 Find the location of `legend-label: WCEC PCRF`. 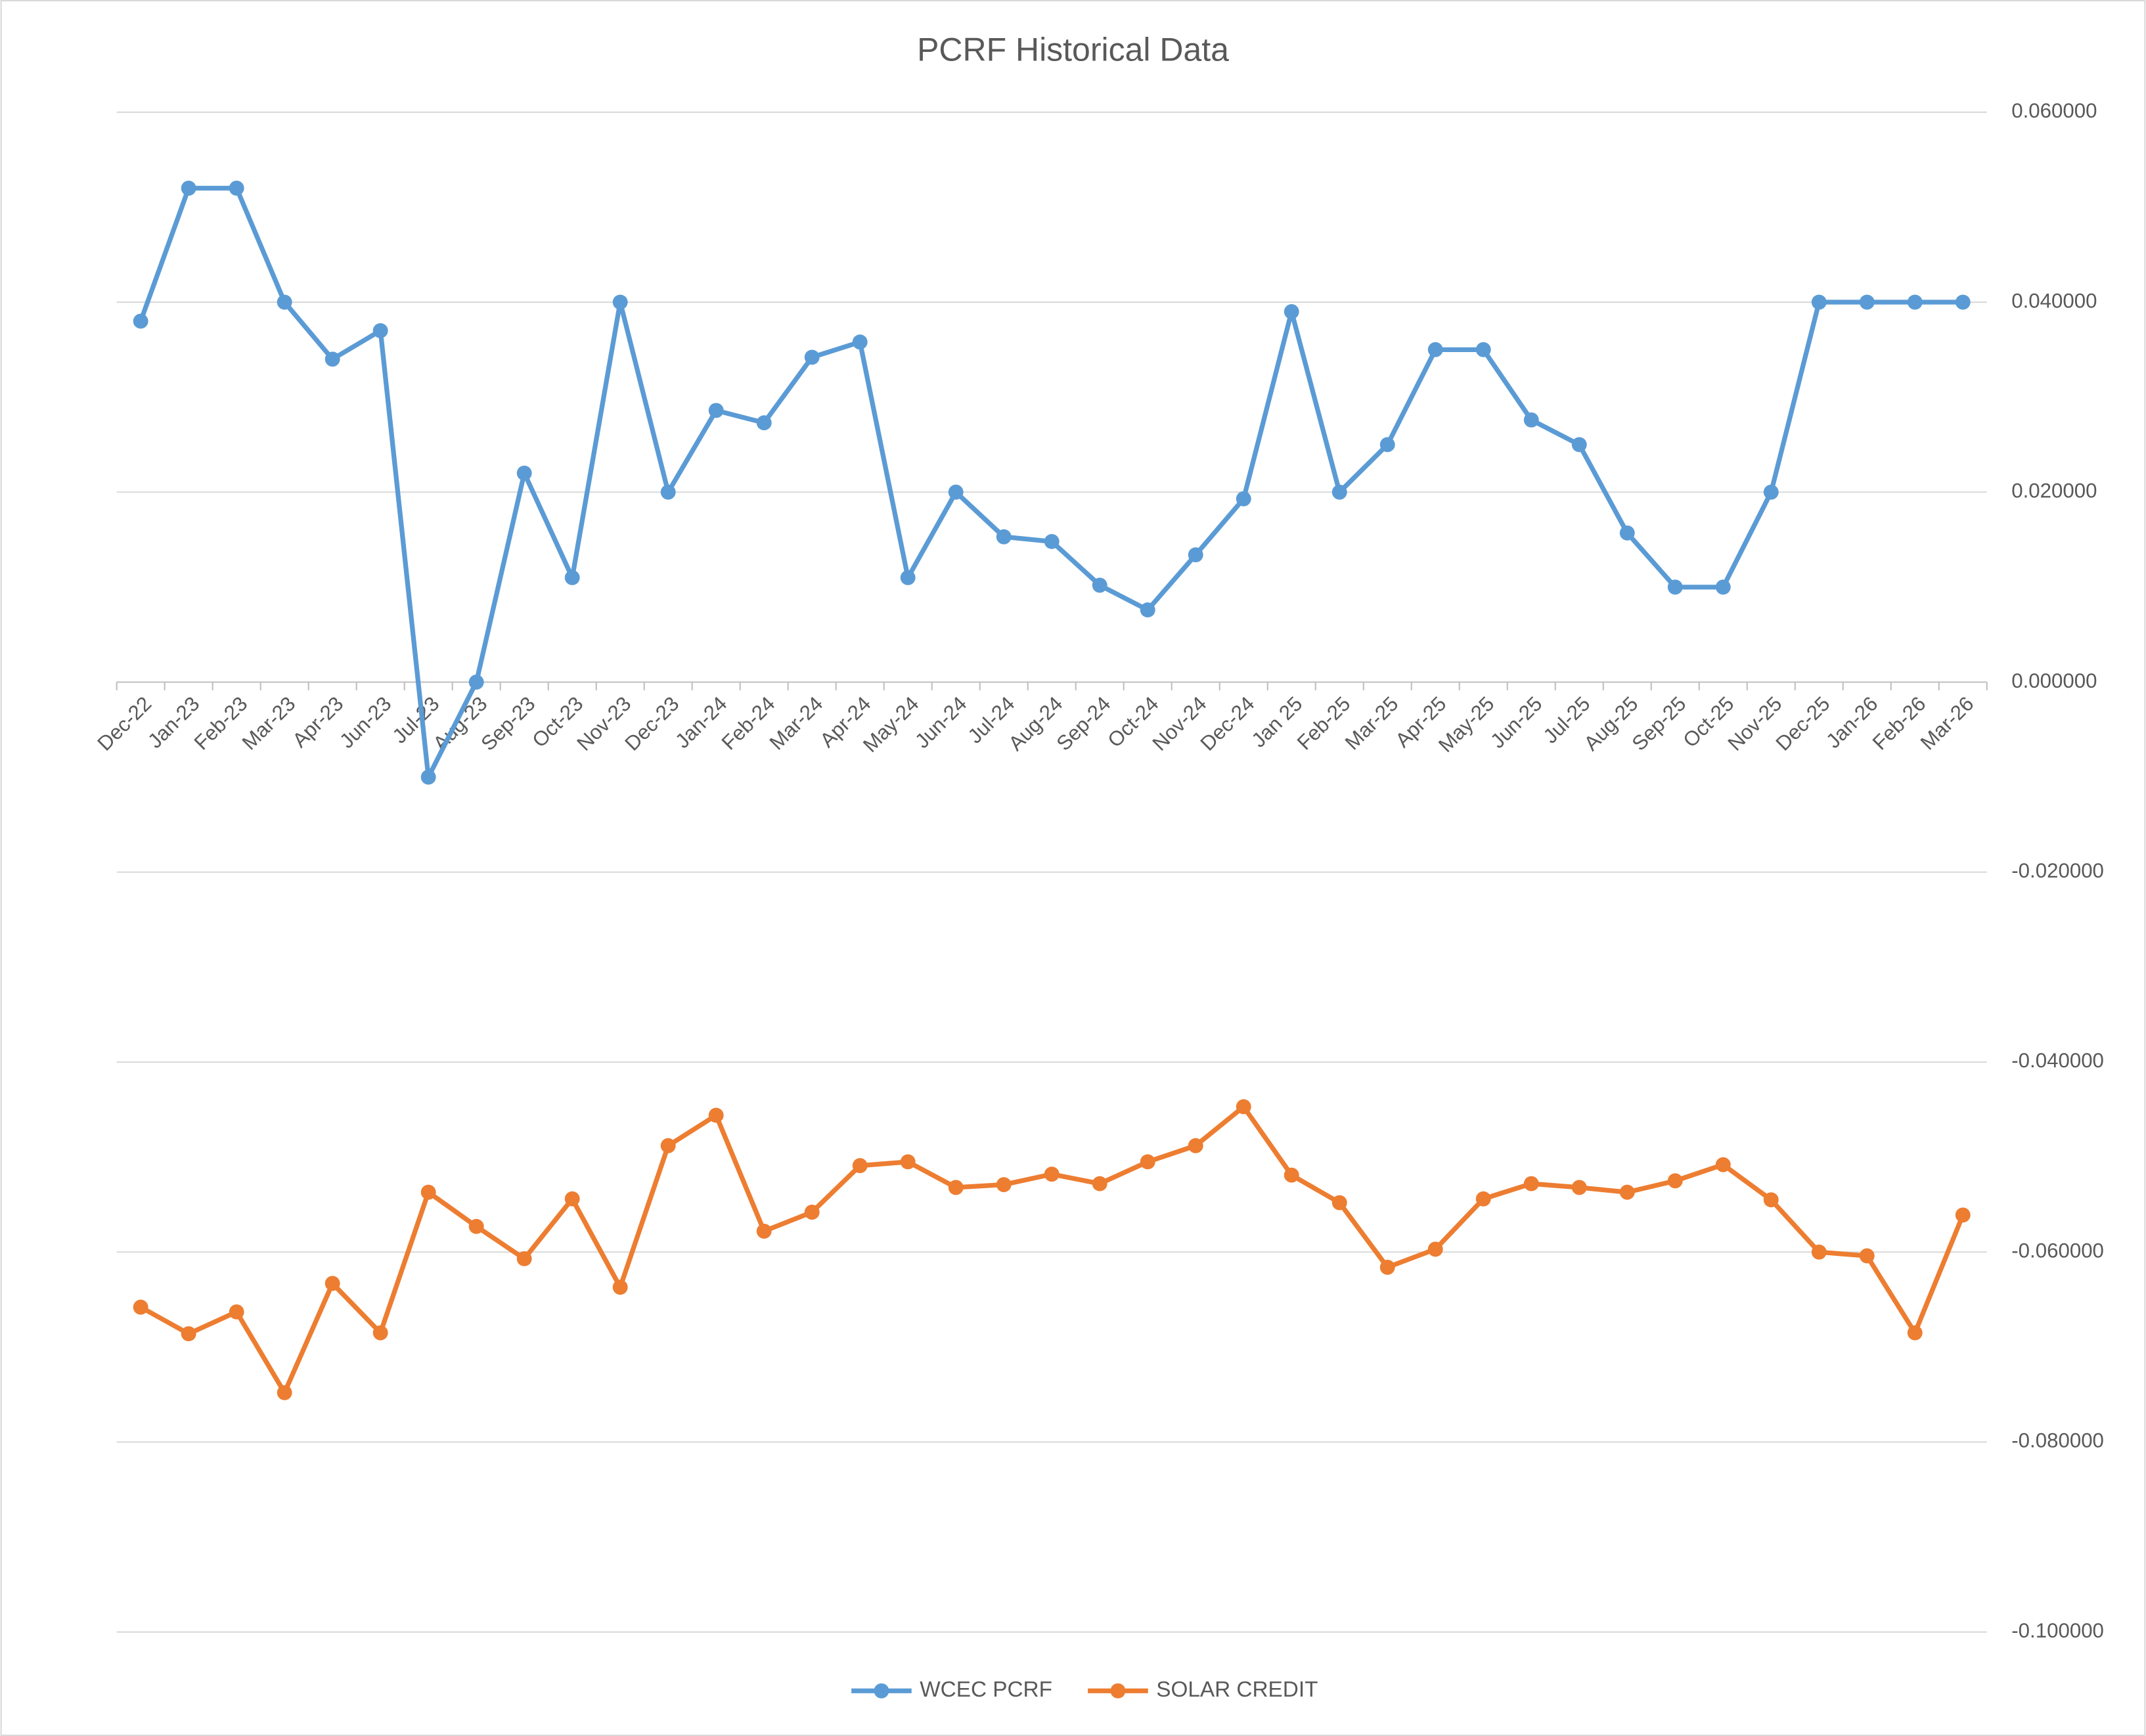

legend-label: WCEC PCRF is located at coordinates (986, 1690).